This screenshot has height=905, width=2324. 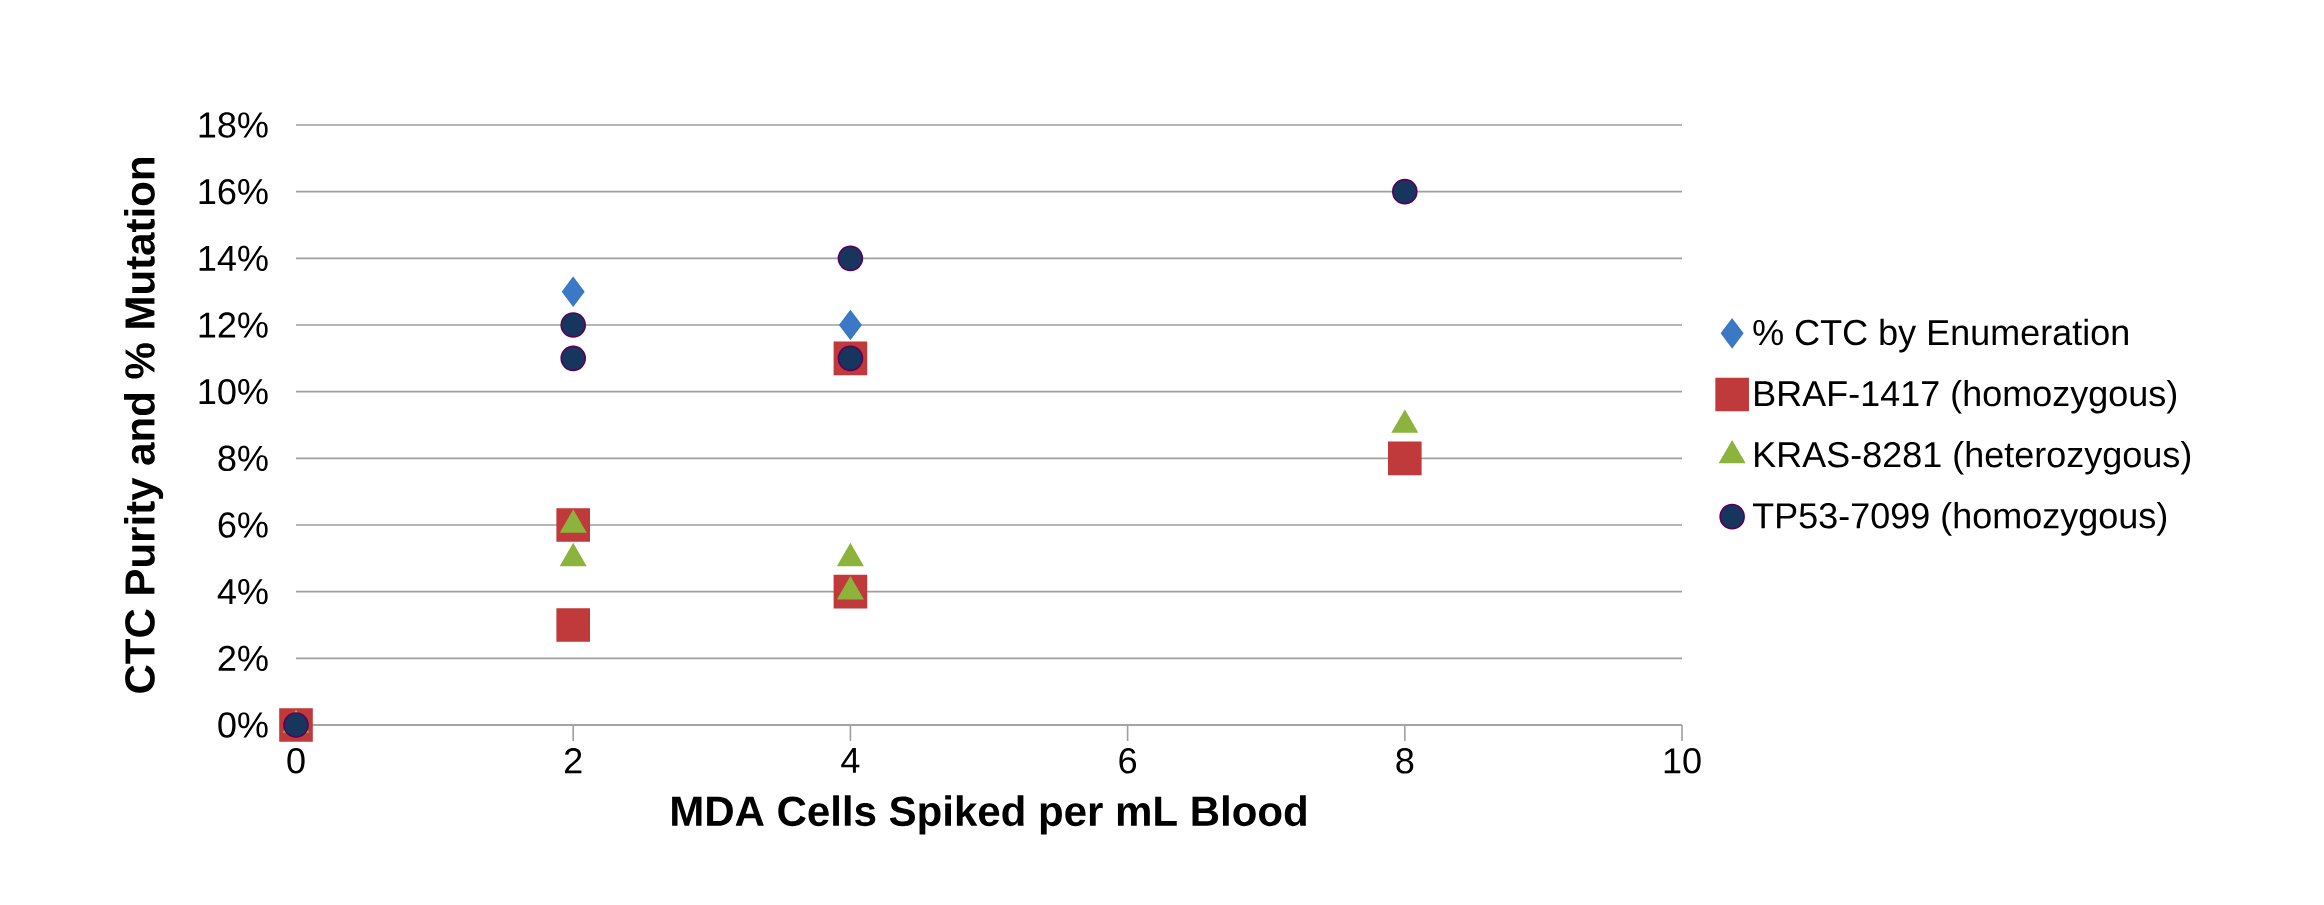 I want to click on y-tick-label: 6%, so click(x=243, y=525).